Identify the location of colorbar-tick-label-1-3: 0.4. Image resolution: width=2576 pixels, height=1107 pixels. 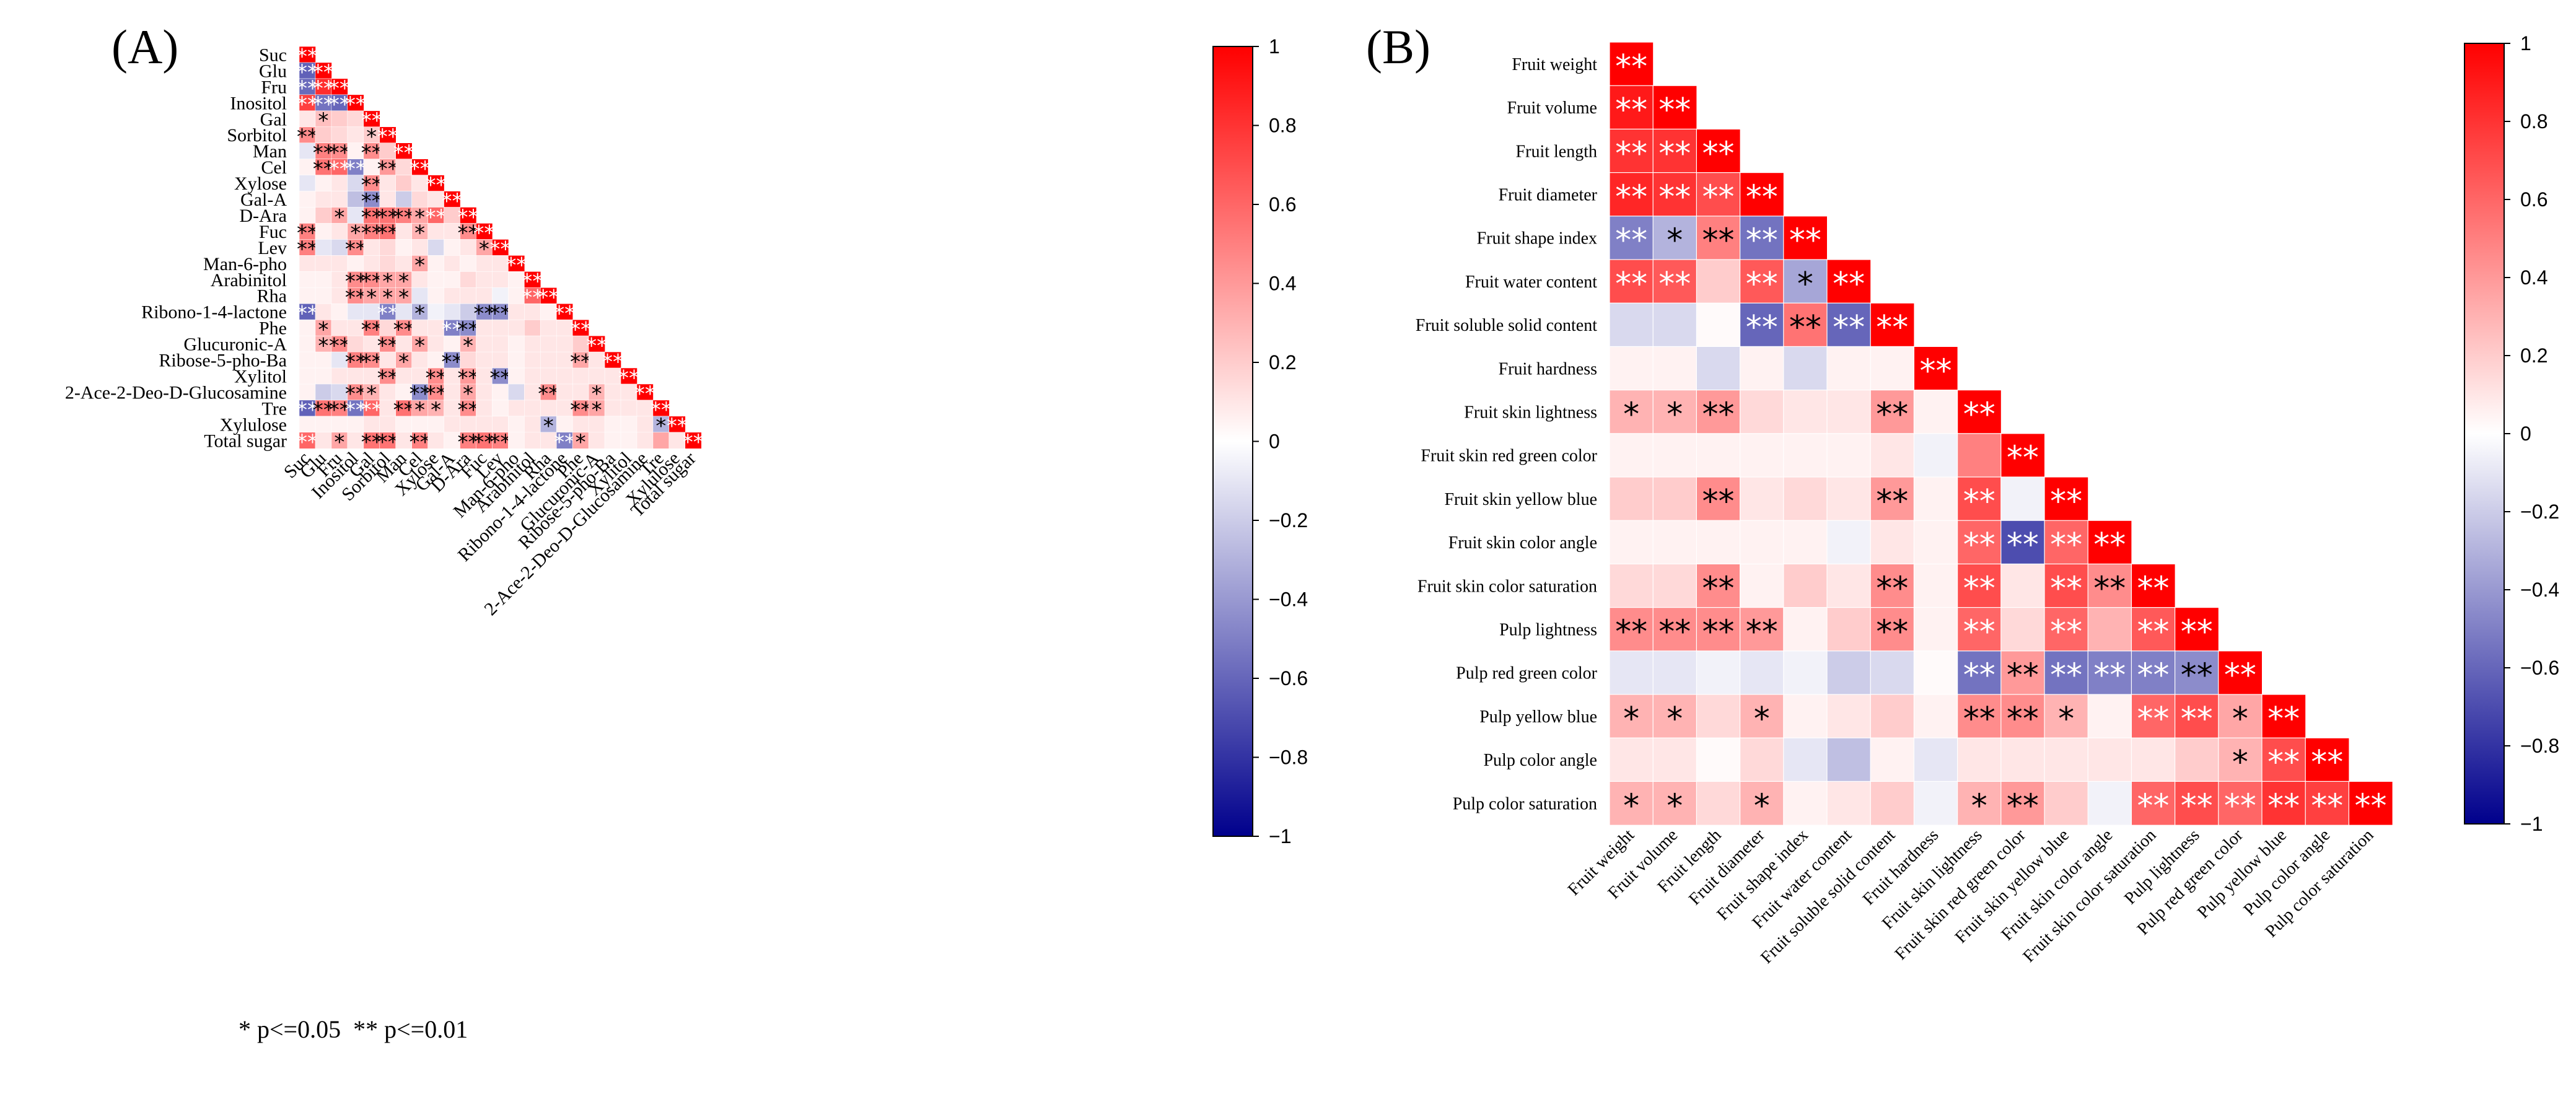
(2534, 277).